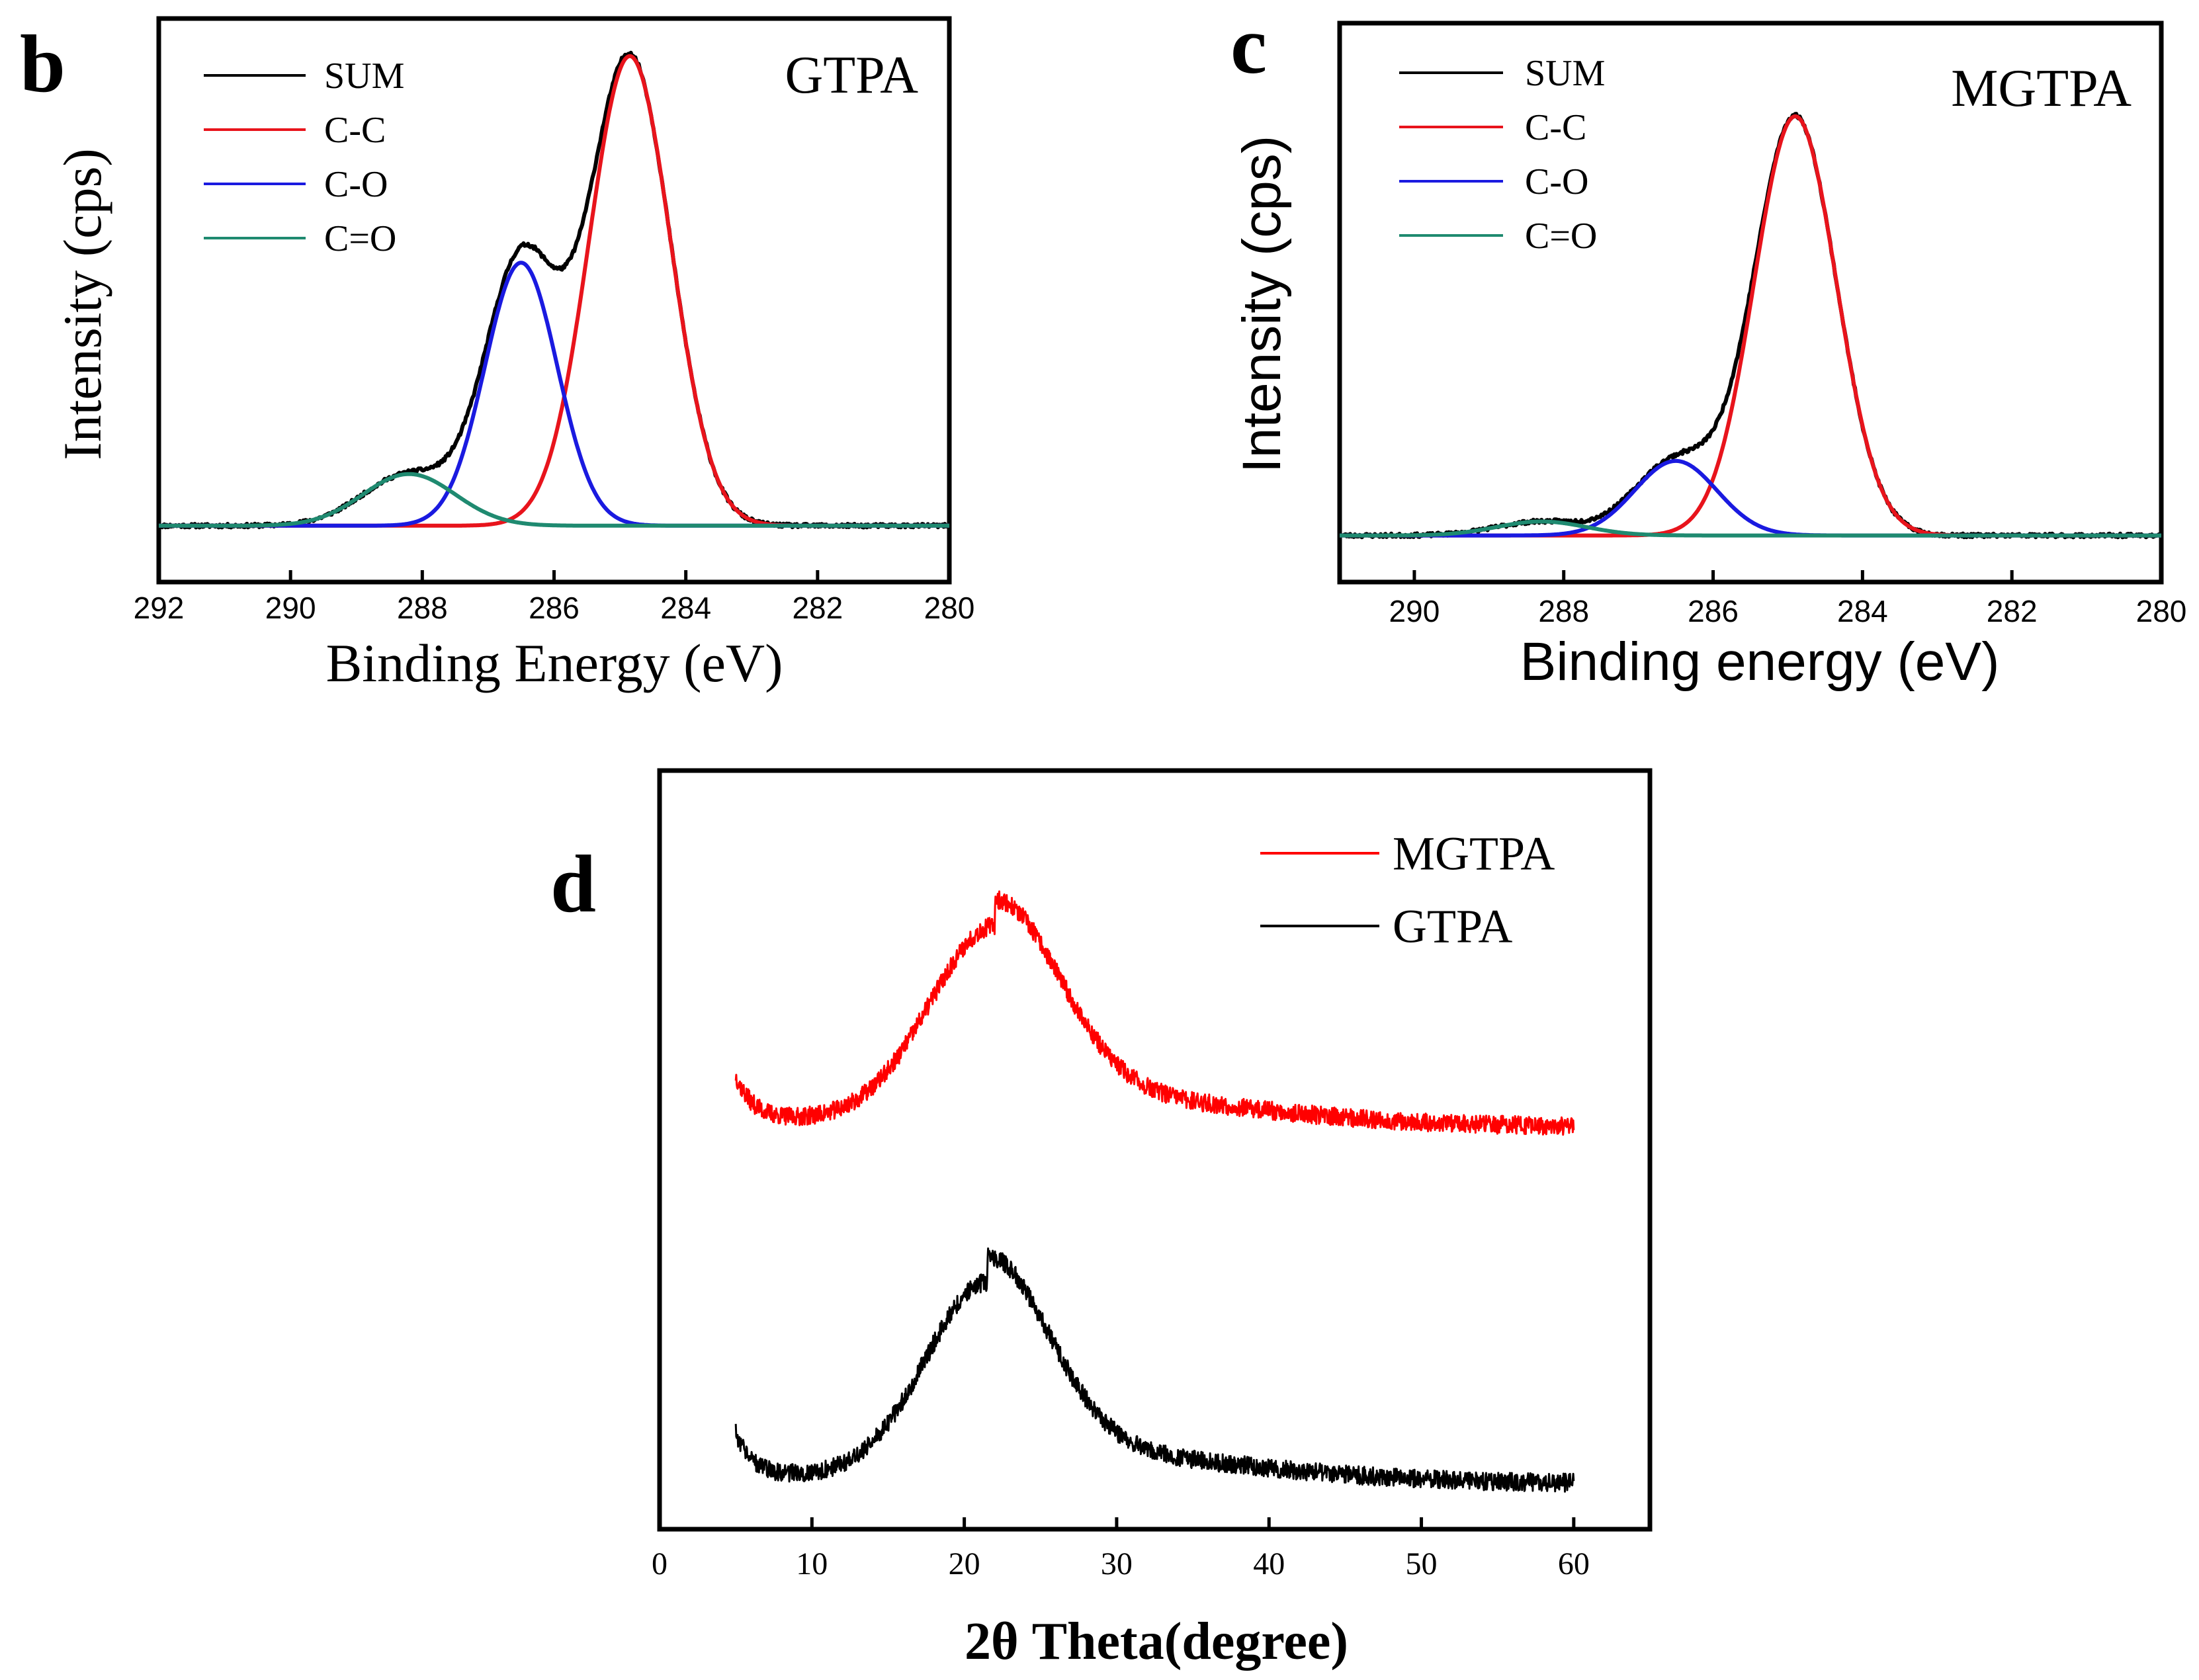 The width and height of the screenshot is (2199, 1680). I want to click on panel-b-label: b, so click(42, 64).